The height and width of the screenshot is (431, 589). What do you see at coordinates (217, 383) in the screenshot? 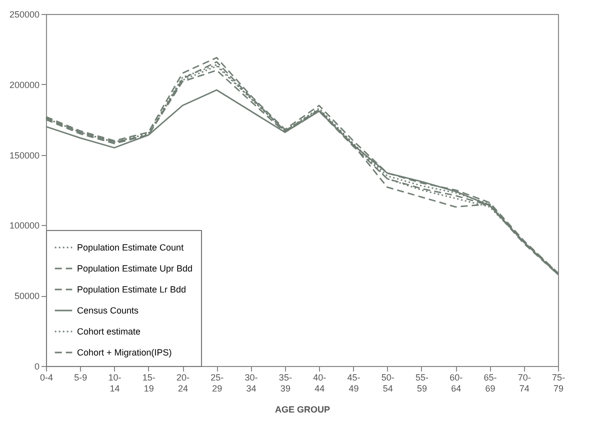
I see `x-tick-label: 25-29` at bounding box center [217, 383].